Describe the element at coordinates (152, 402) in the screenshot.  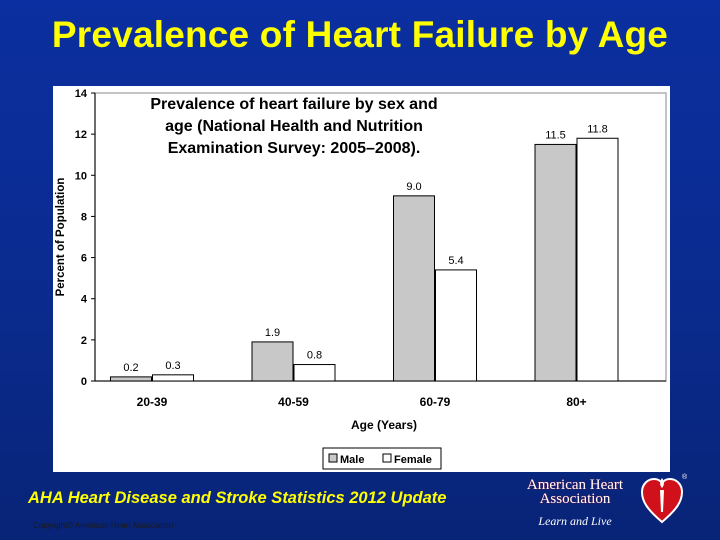
I see `x-tick-label: 20-39` at that location.